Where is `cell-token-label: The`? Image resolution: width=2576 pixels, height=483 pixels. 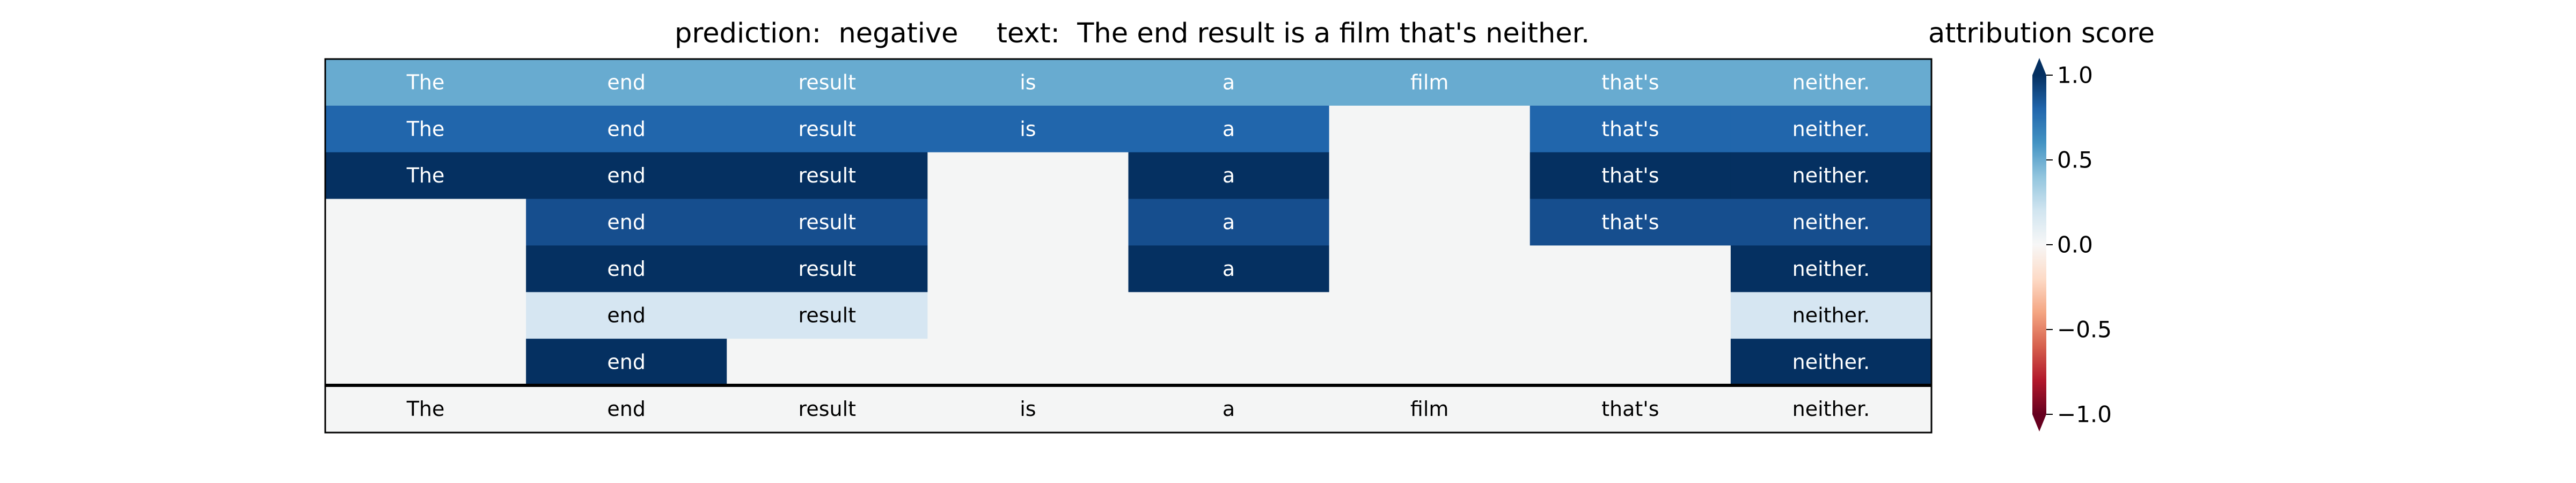 cell-token-label: The is located at coordinates (425, 129).